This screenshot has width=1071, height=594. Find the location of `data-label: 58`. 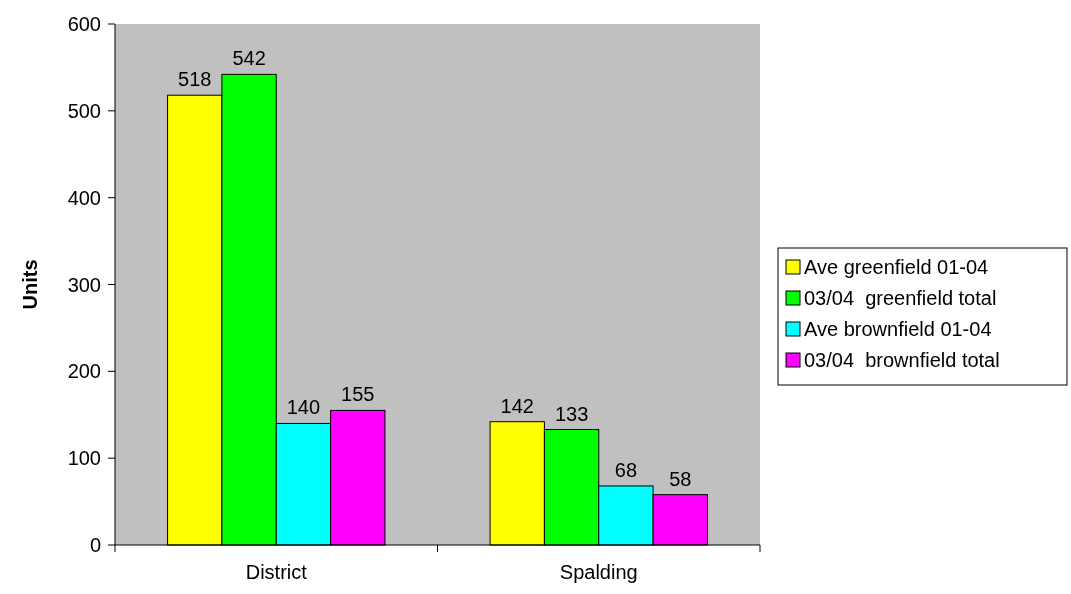

data-label: 58 is located at coordinates (680, 478).